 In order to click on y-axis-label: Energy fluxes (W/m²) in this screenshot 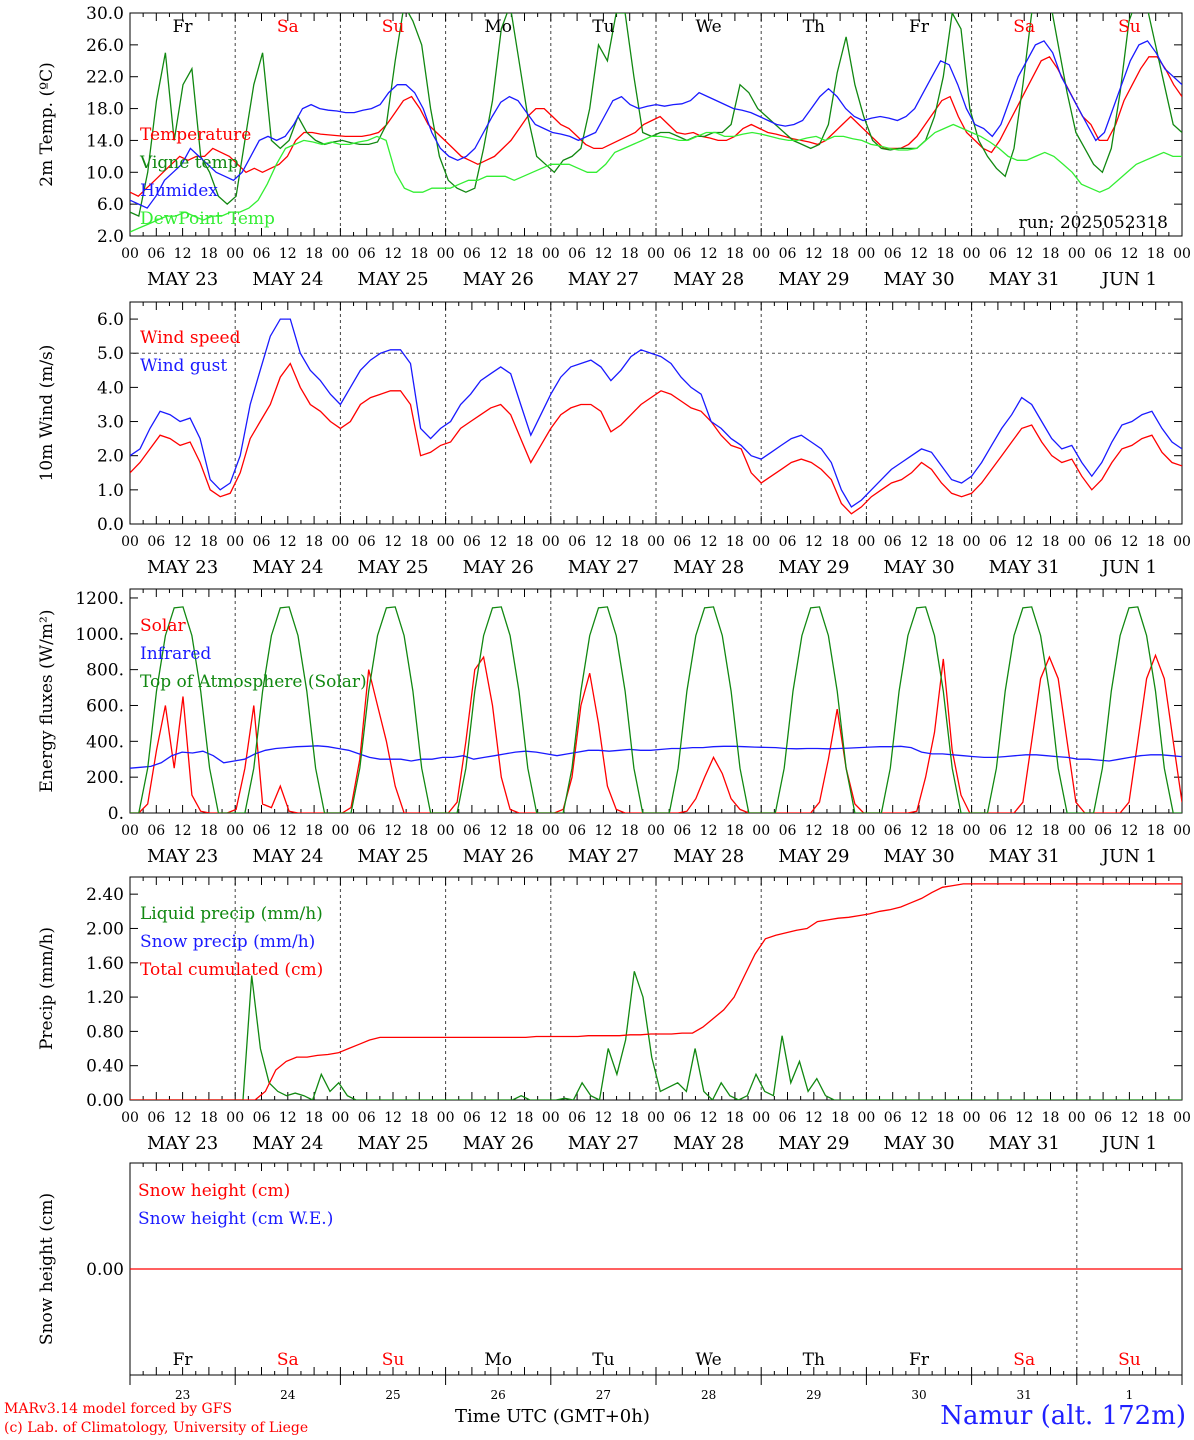, I will do `click(47, 701)`.